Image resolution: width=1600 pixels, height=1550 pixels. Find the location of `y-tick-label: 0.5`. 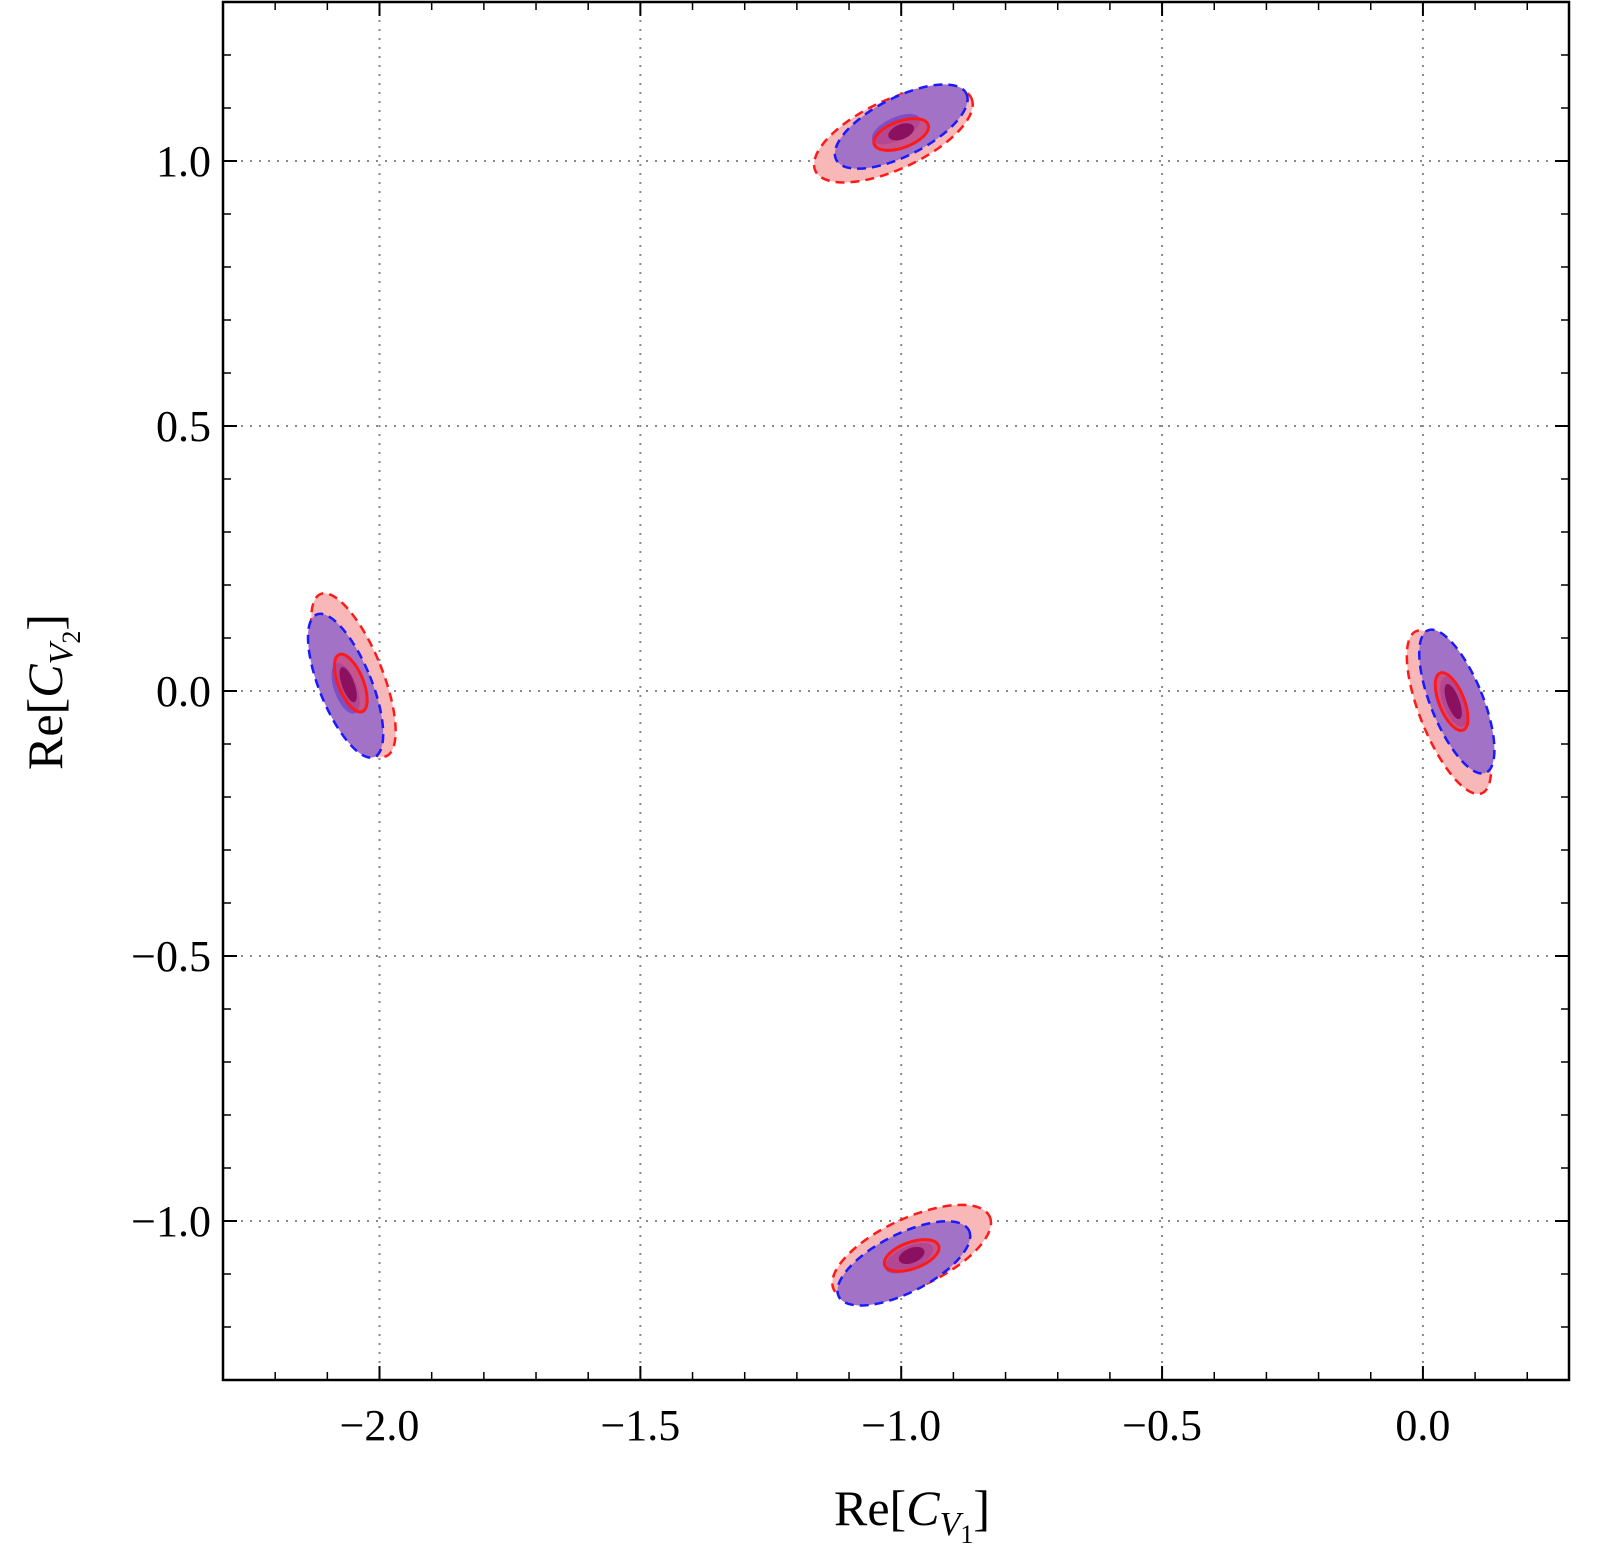

y-tick-label: 0.5 is located at coordinates (183, 426).